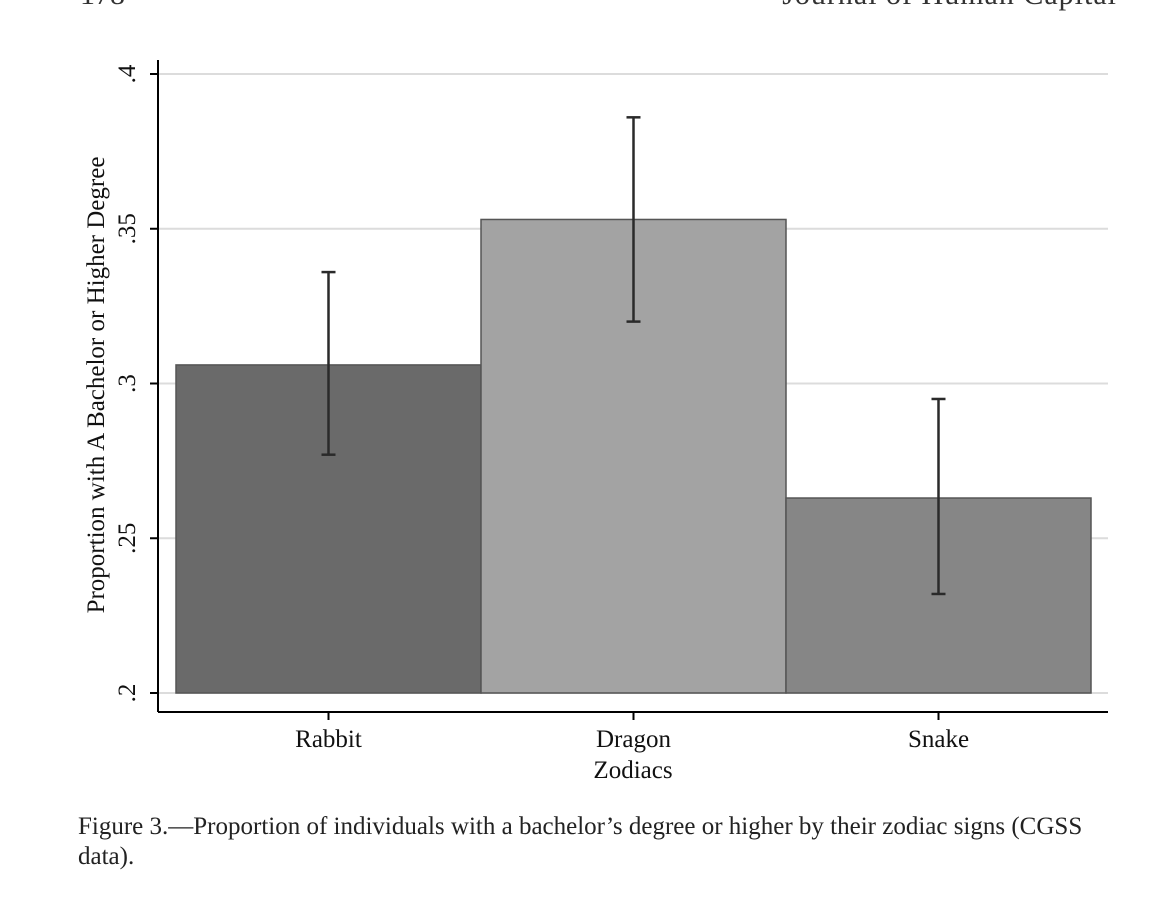  I want to click on x-tick-label-dragon: Dragon, so click(633, 739).